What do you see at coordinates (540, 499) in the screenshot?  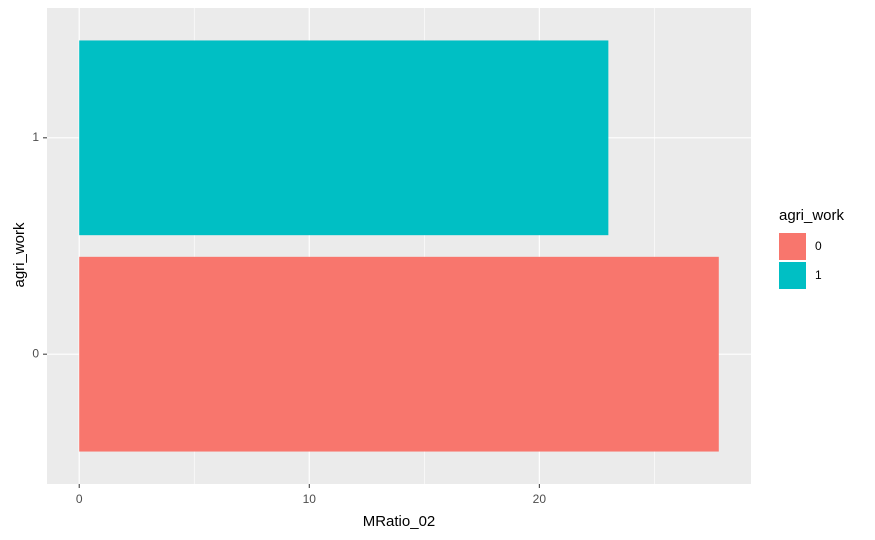 I see `x-tick-label: 20` at bounding box center [540, 499].